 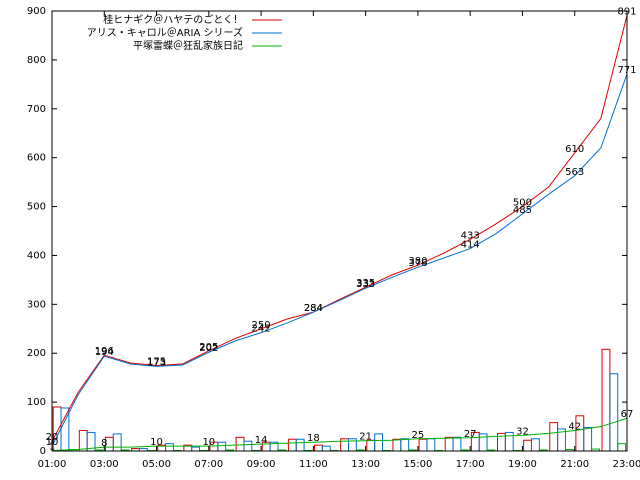 What do you see at coordinates (43, 451) in the screenshot?
I see `y-tick-label: 0` at bounding box center [43, 451].